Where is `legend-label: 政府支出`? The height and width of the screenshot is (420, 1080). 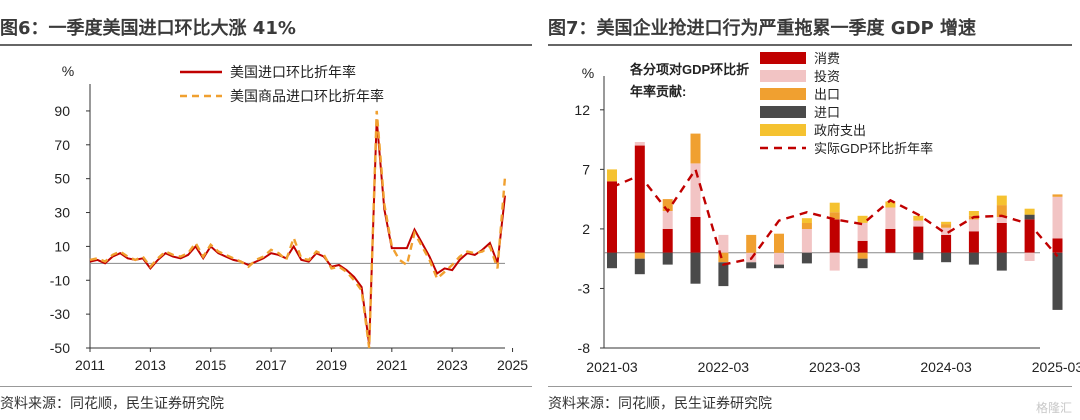 legend-label: 政府支出 is located at coordinates (840, 130).